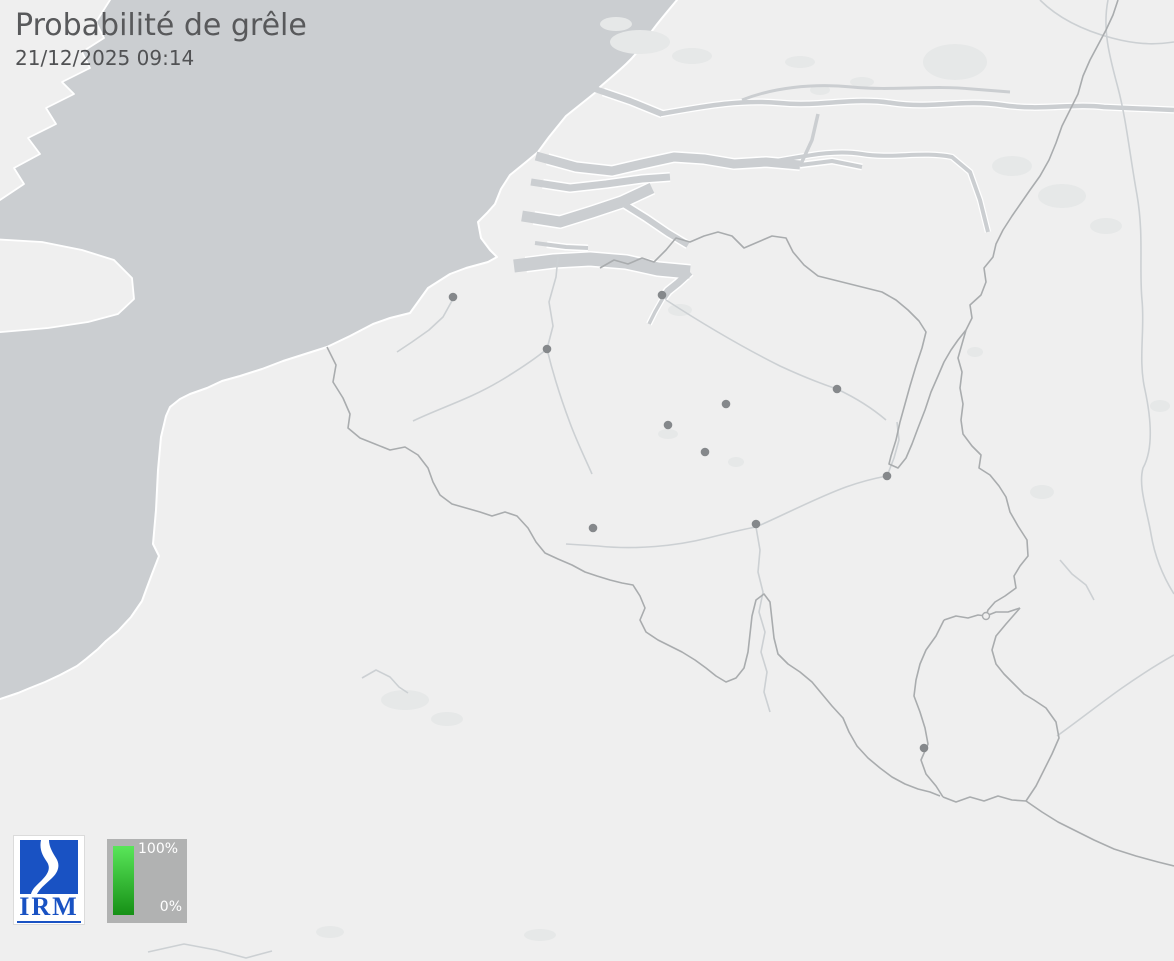 Image resolution: width=1174 pixels, height=961 pixels. What do you see at coordinates (1099, 833) in the screenshot?
I see `border-france-germany` at bounding box center [1099, 833].